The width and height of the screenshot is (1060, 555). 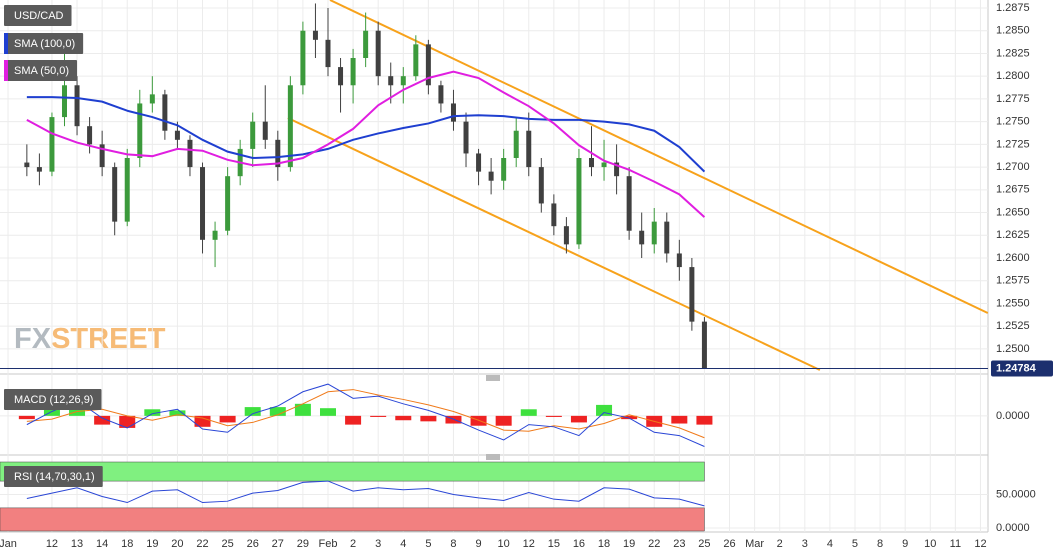 I want to click on y-tick-label: 1.2725, so click(x=1013, y=144).